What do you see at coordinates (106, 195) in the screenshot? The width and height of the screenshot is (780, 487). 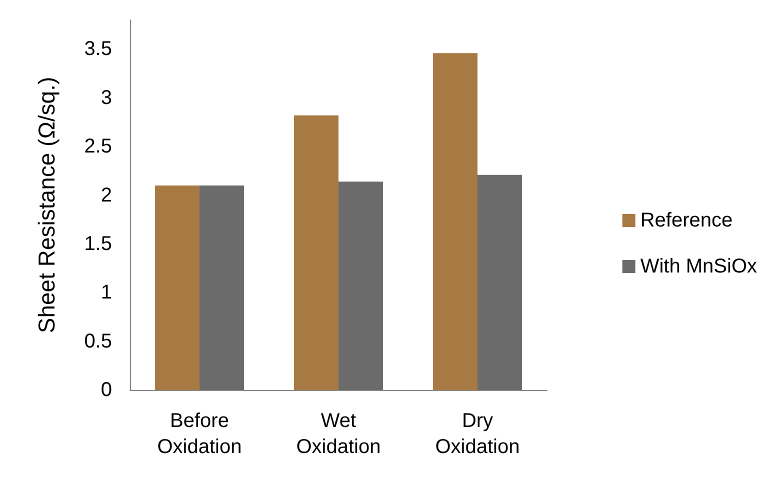 I see `y-tick-label: 2` at bounding box center [106, 195].